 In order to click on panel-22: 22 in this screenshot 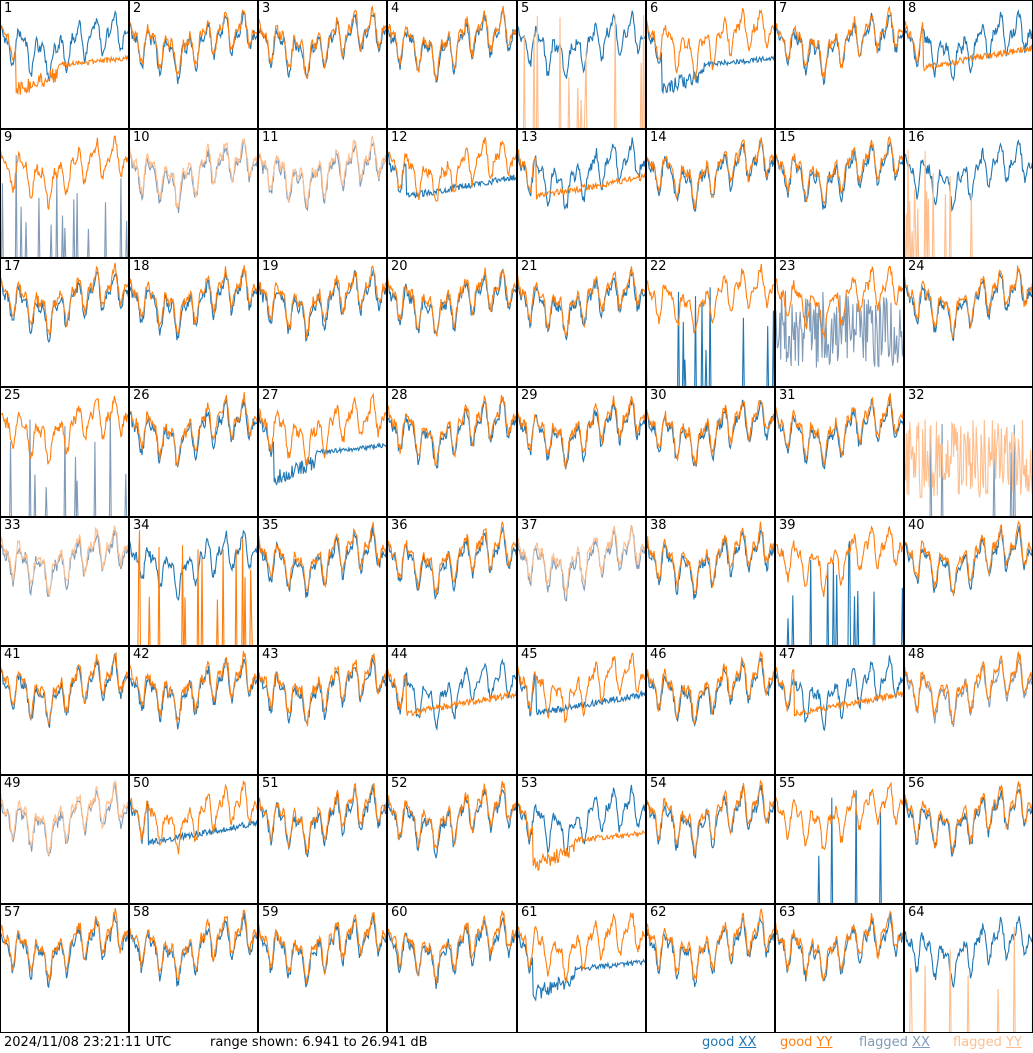, I will do `click(710, 322)`.